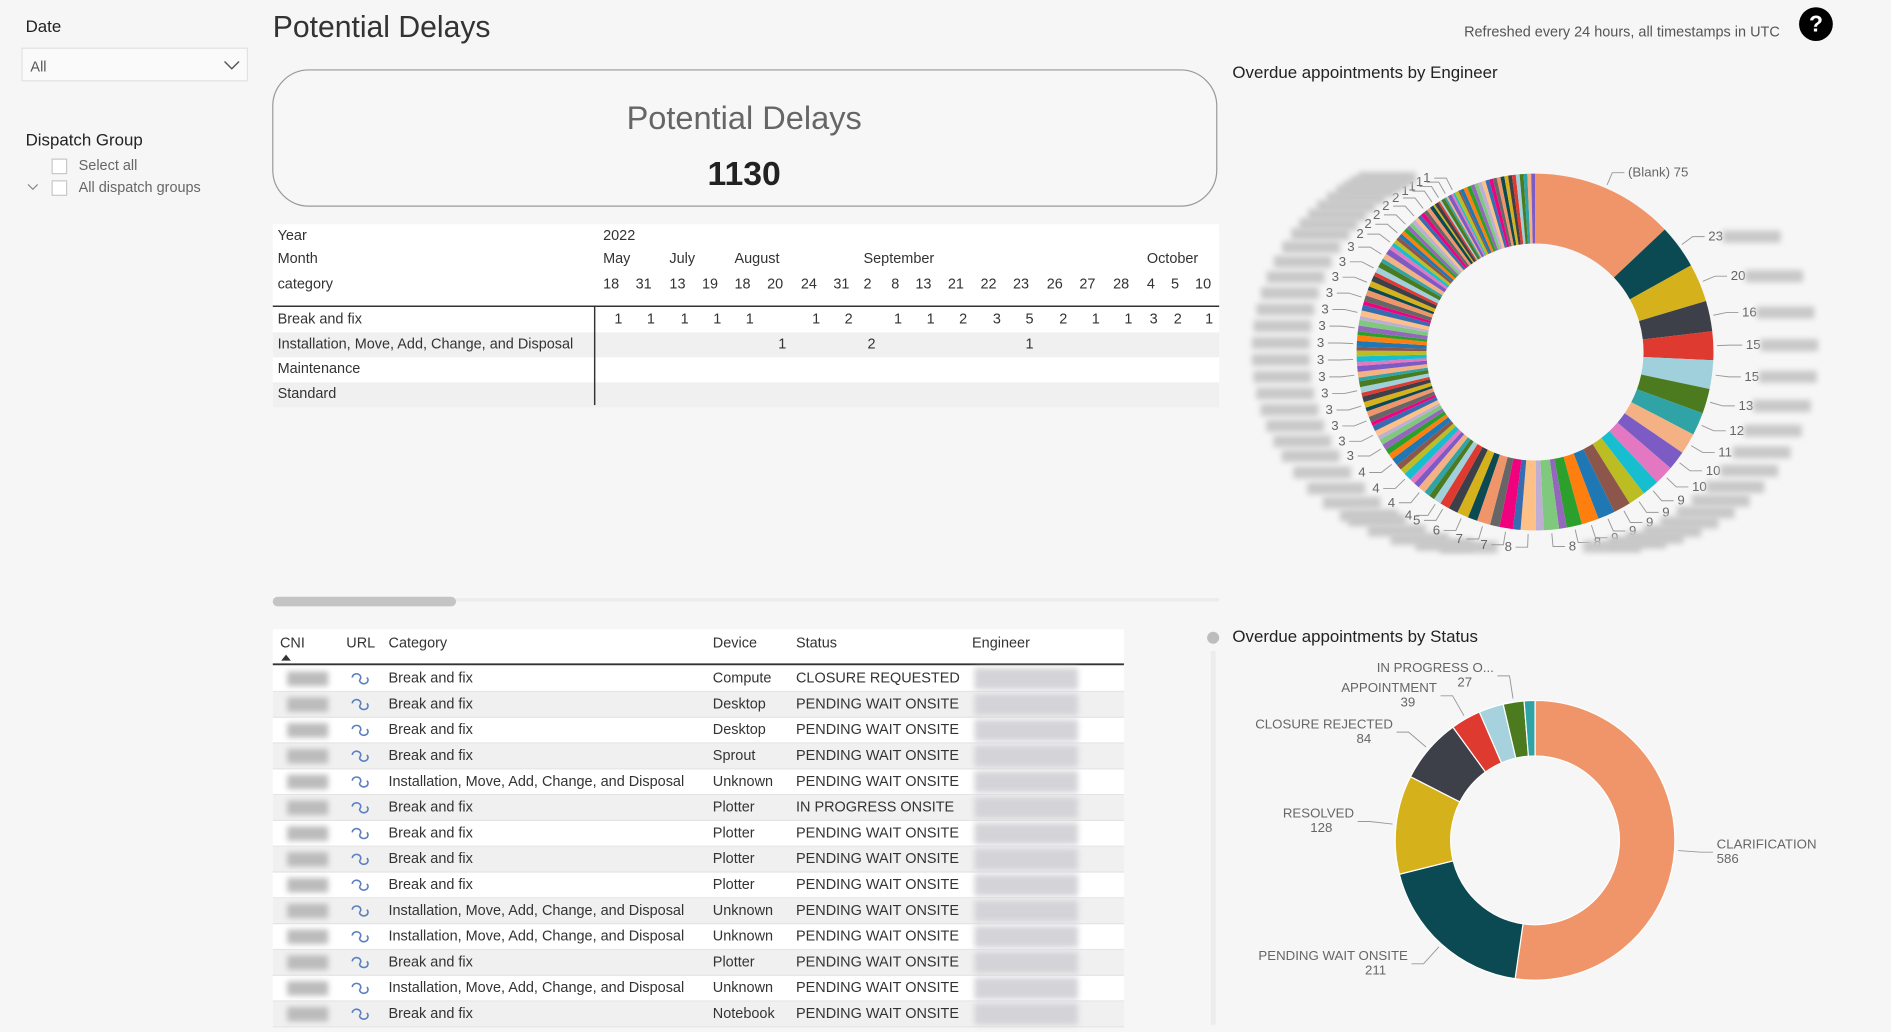 Image resolution: width=1891 pixels, height=1032 pixels. Describe the element at coordinates (1336, 488) in the screenshot. I see `redacted-name` at that location.